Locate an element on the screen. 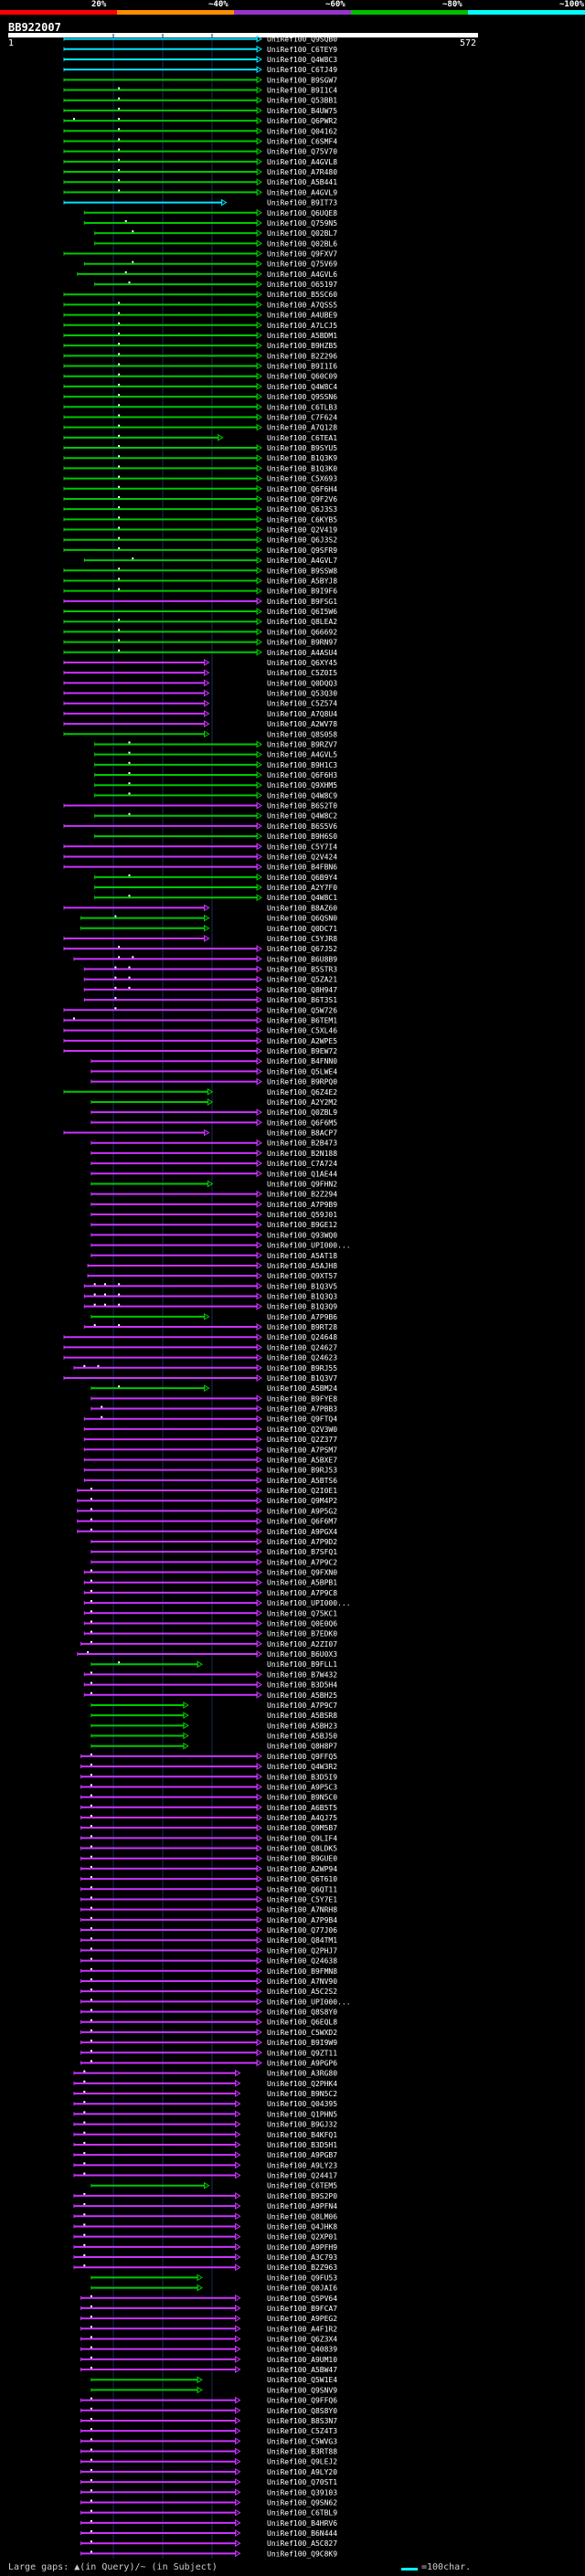 The image size is (585, 2576). hit-label: UniRef100_Q6B9Y4 is located at coordinates (302, 878).